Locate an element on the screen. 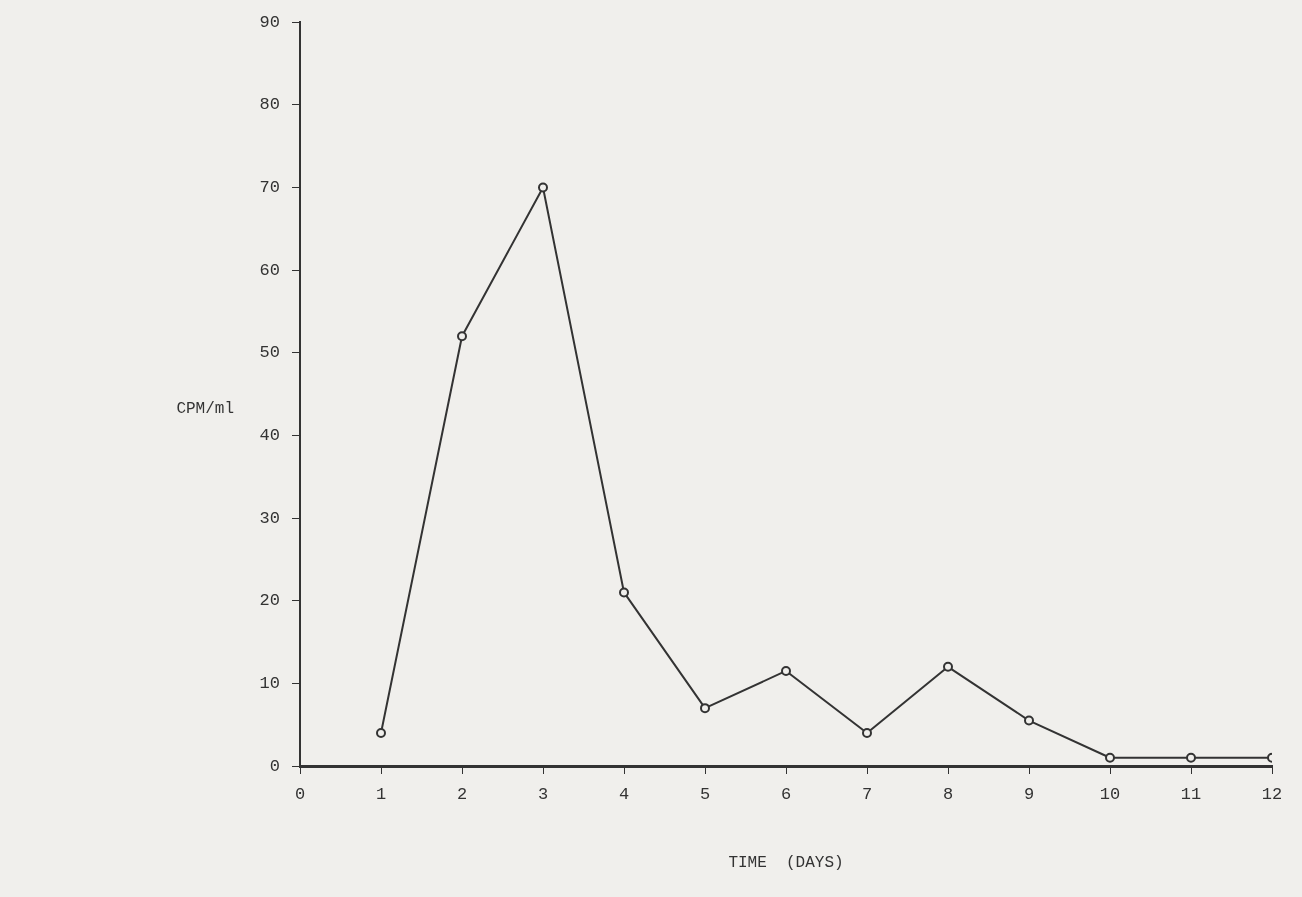 The width and height of the screenshot is (1302, 897). x-axis-title: TIME (DAYS) is located at coordinates (786, 862).